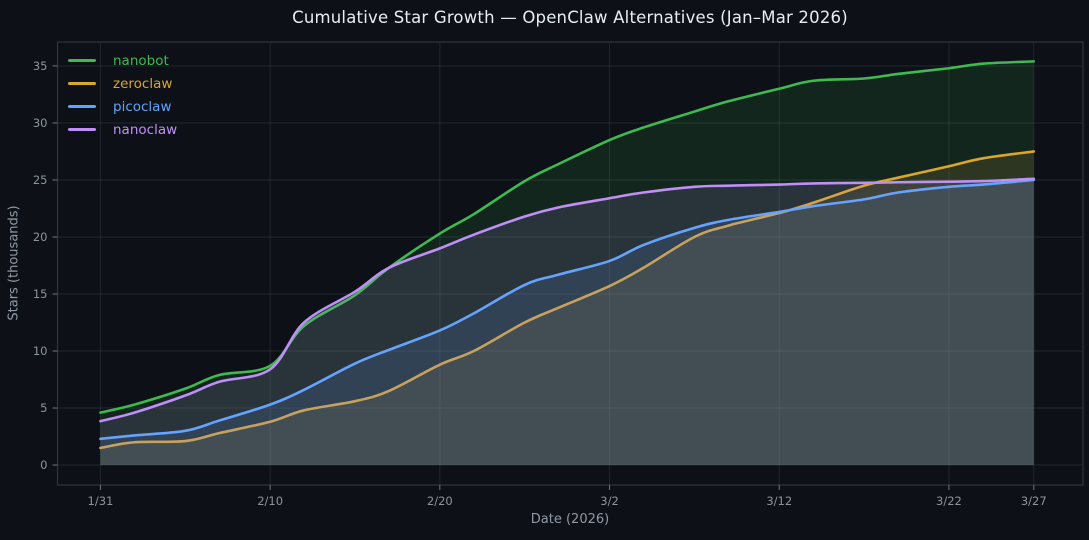 The height and width of the screenshot is (540, 1089). What do you see at coordinates (40, 66) in the screenshot?
I see `y-tick-label: 35` at bounding box center [40, 66].